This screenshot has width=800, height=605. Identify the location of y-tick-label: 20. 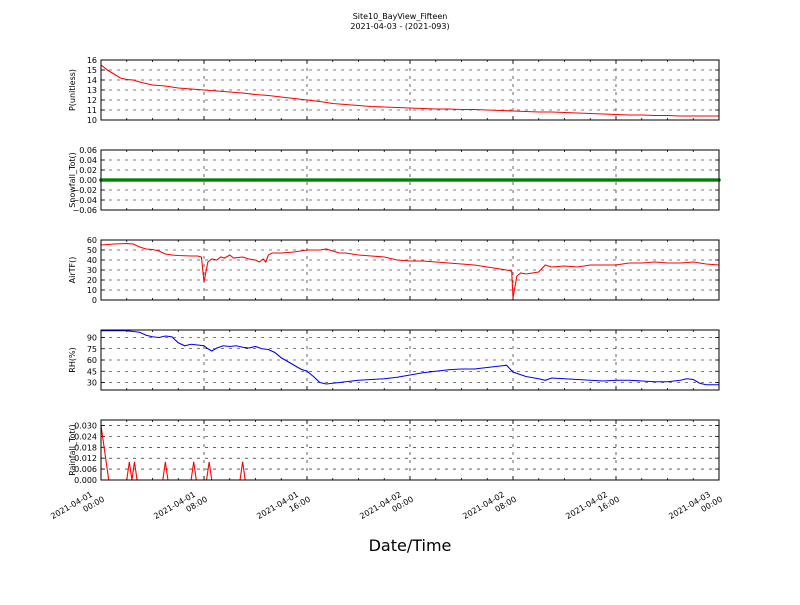
(92, 280).